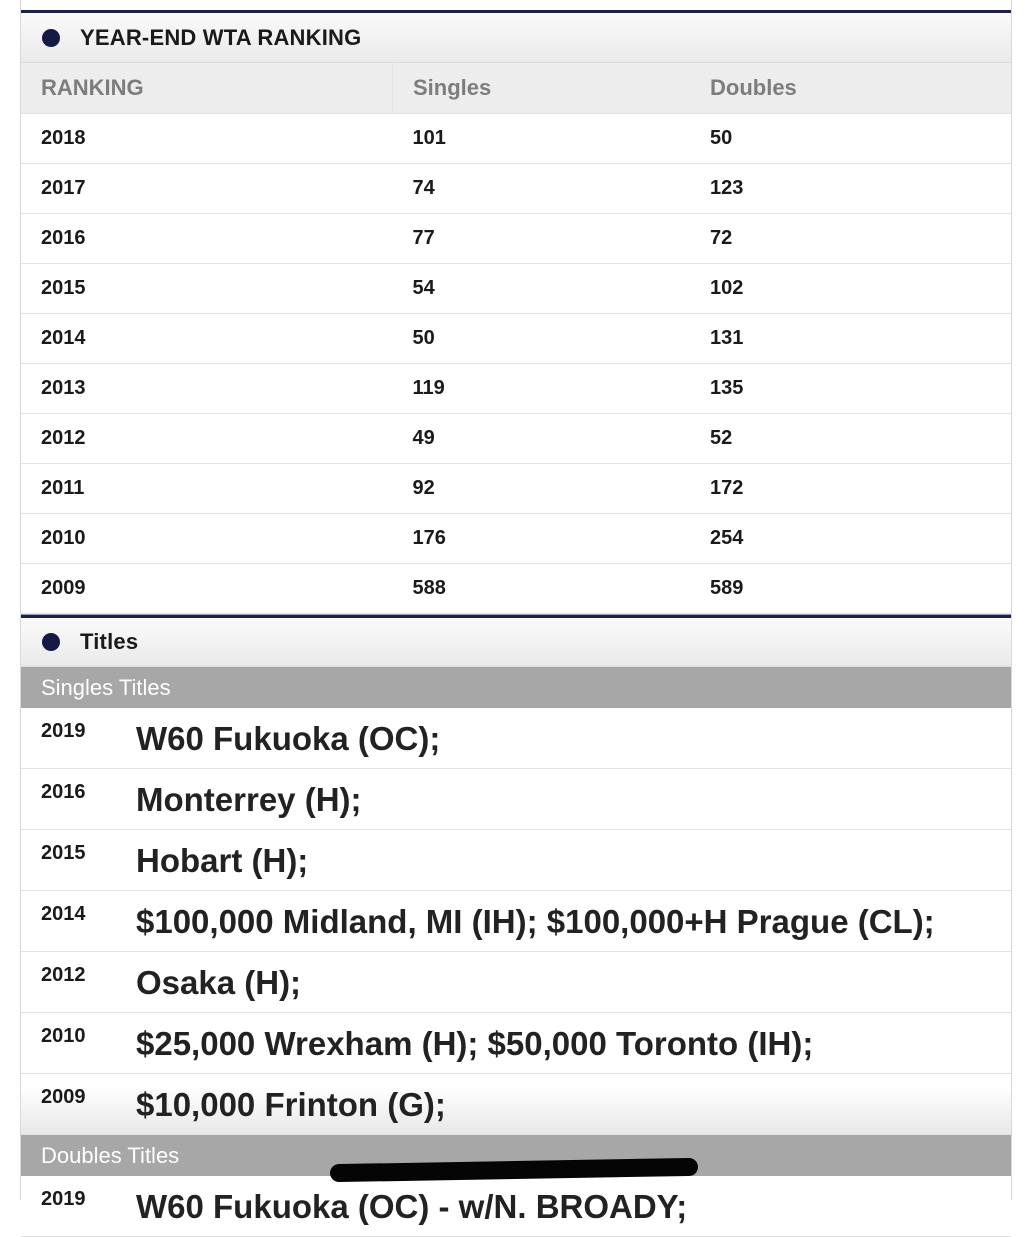 This screenshot has width=1026, height=1237. What do you see at coordinates (850, 88) in the screenshot?
I see `column-header-doubles: Doubles` at bounding box center [850, 88].